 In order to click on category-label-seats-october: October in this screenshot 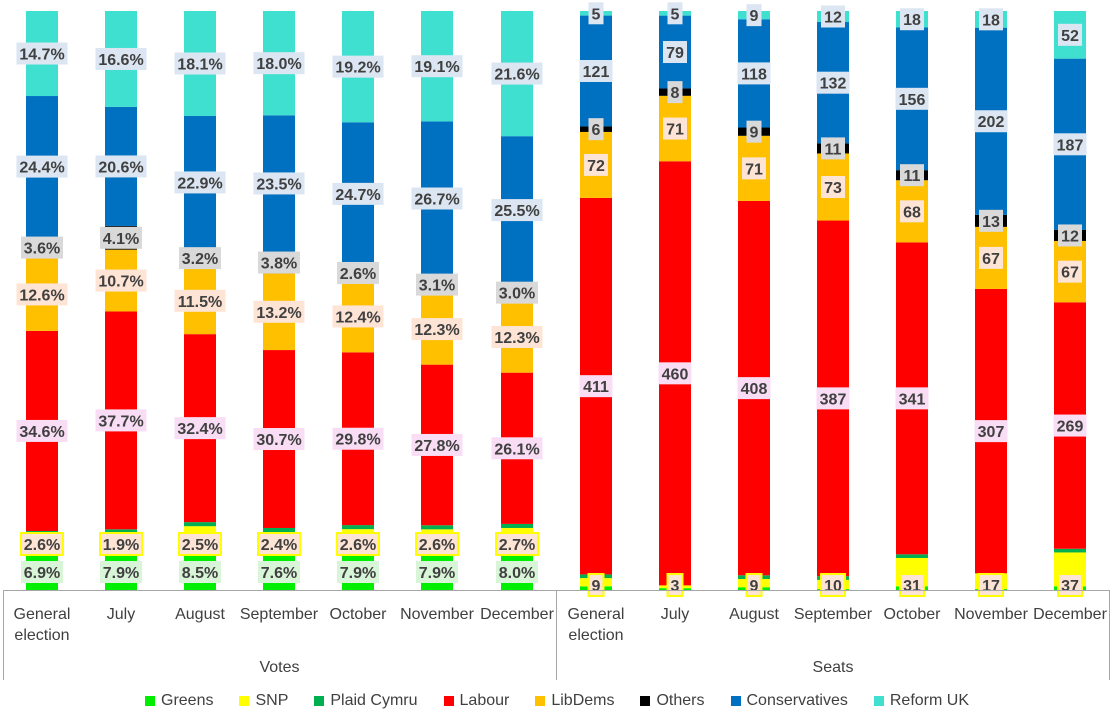, I will do `click(913, 614)`.